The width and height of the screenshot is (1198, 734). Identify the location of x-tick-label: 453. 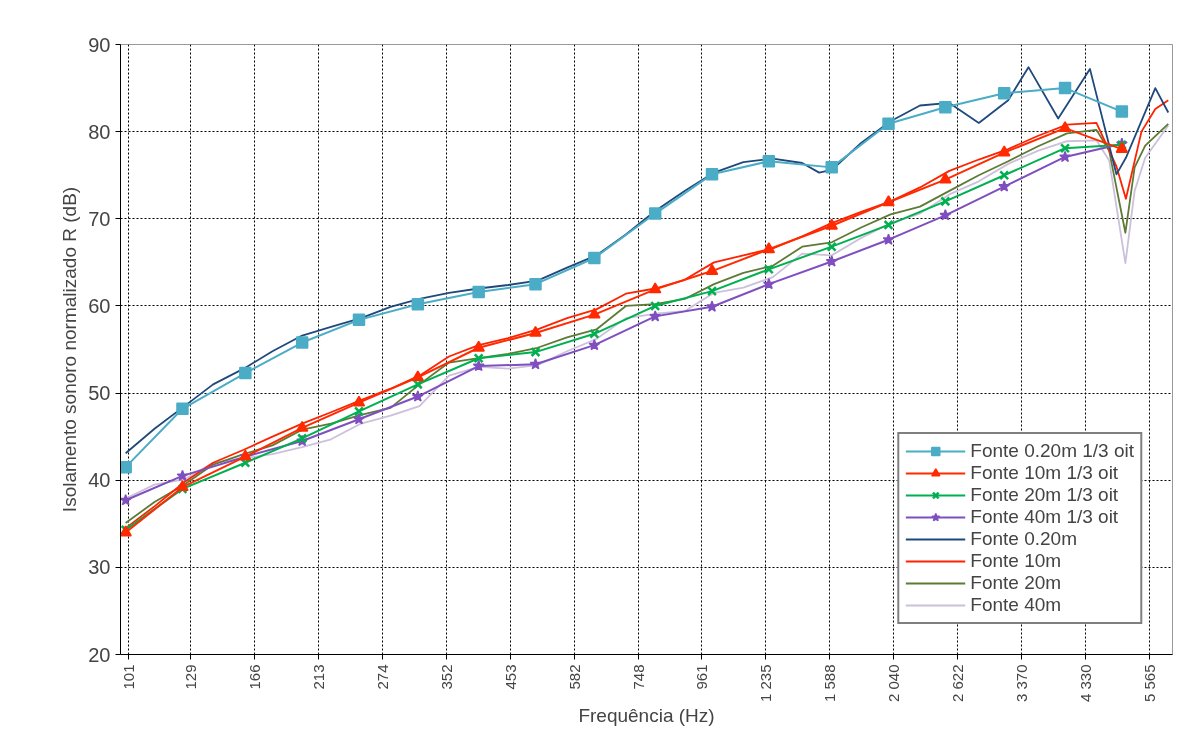
(510, 677).